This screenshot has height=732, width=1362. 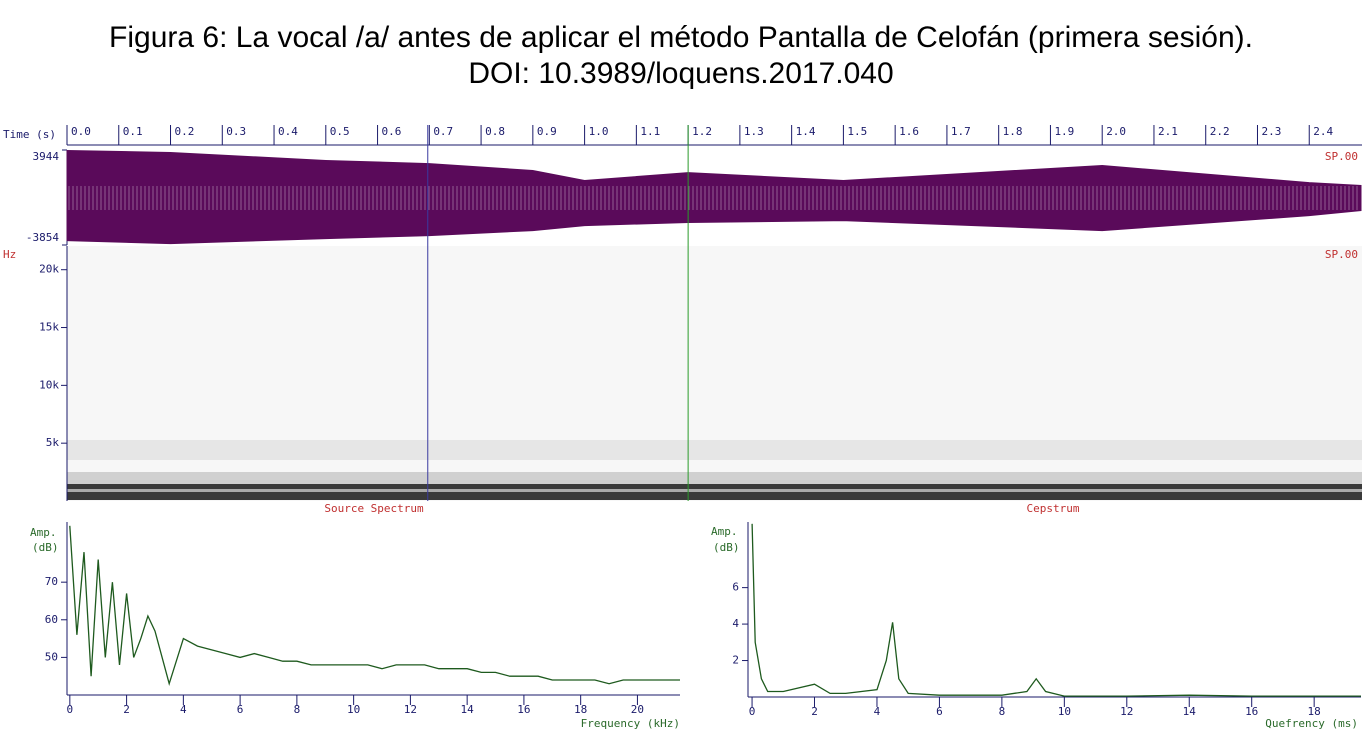 What do you see at coordinates (49, 327) in the screenshot?
I see `y-tick-label: 15k` at bounding box center [49, 327].